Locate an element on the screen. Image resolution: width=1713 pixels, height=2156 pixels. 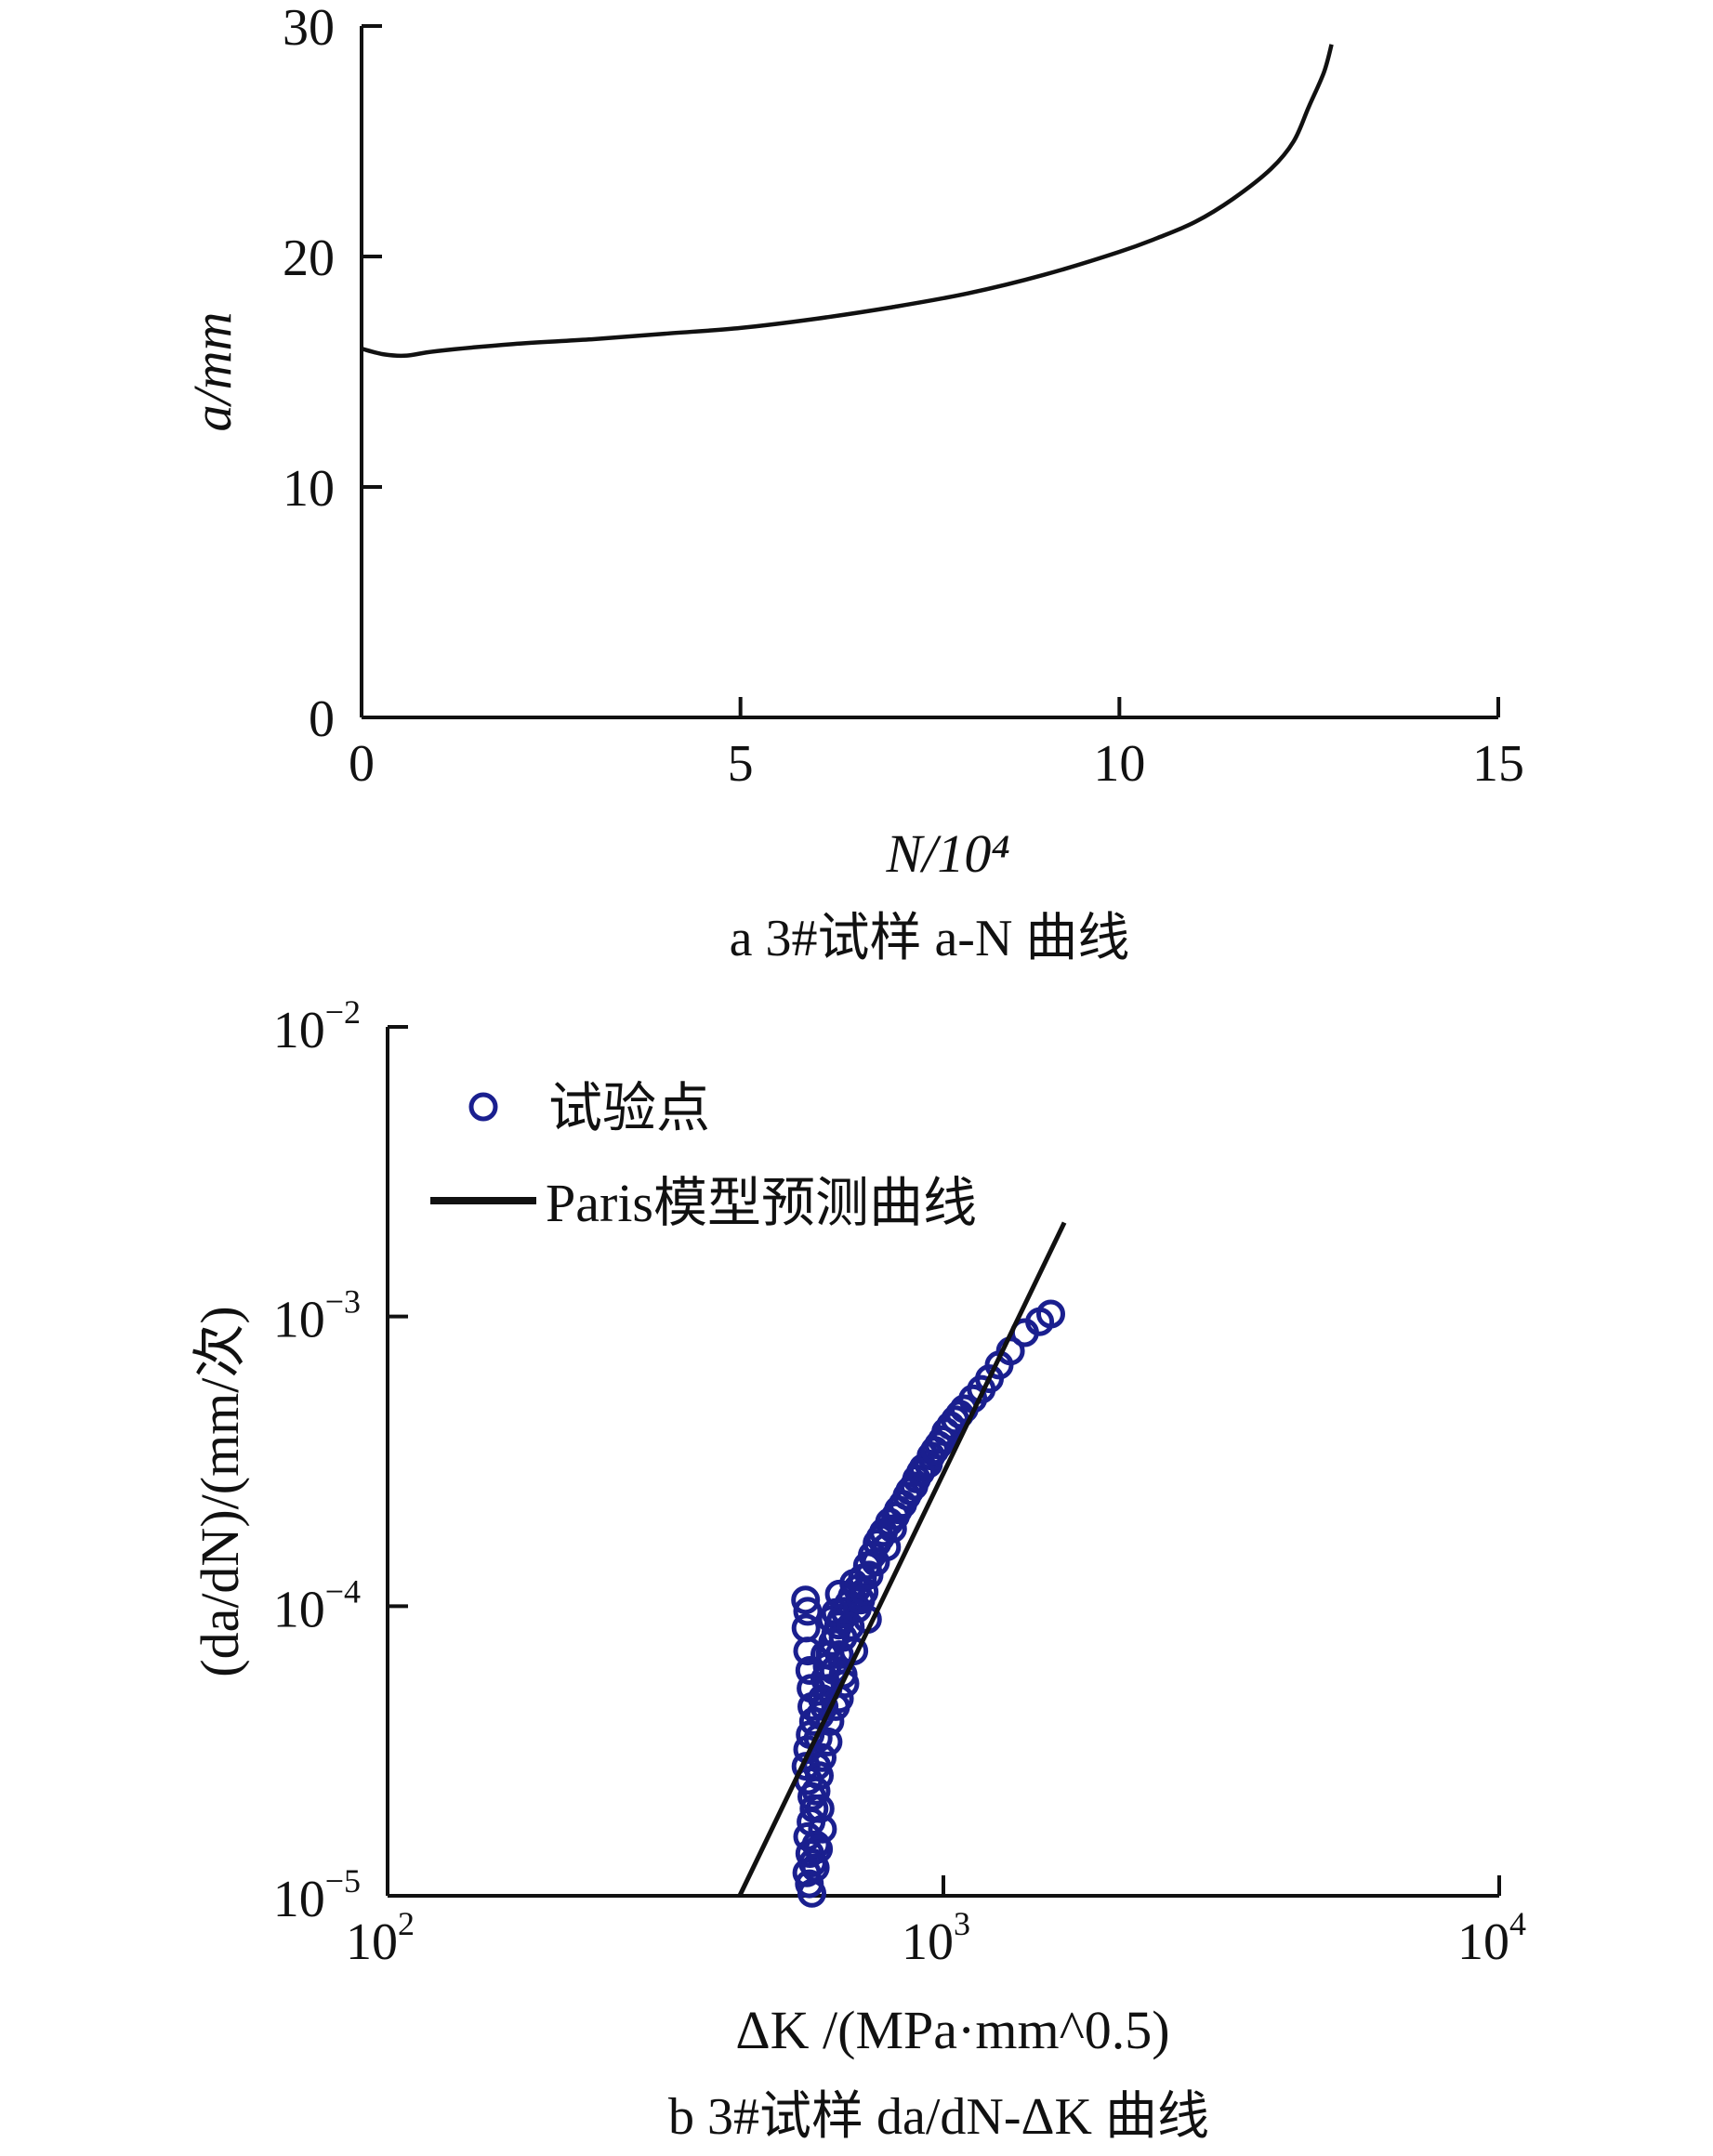
chart-b-paris-line is located at coordinates (902, 1560).